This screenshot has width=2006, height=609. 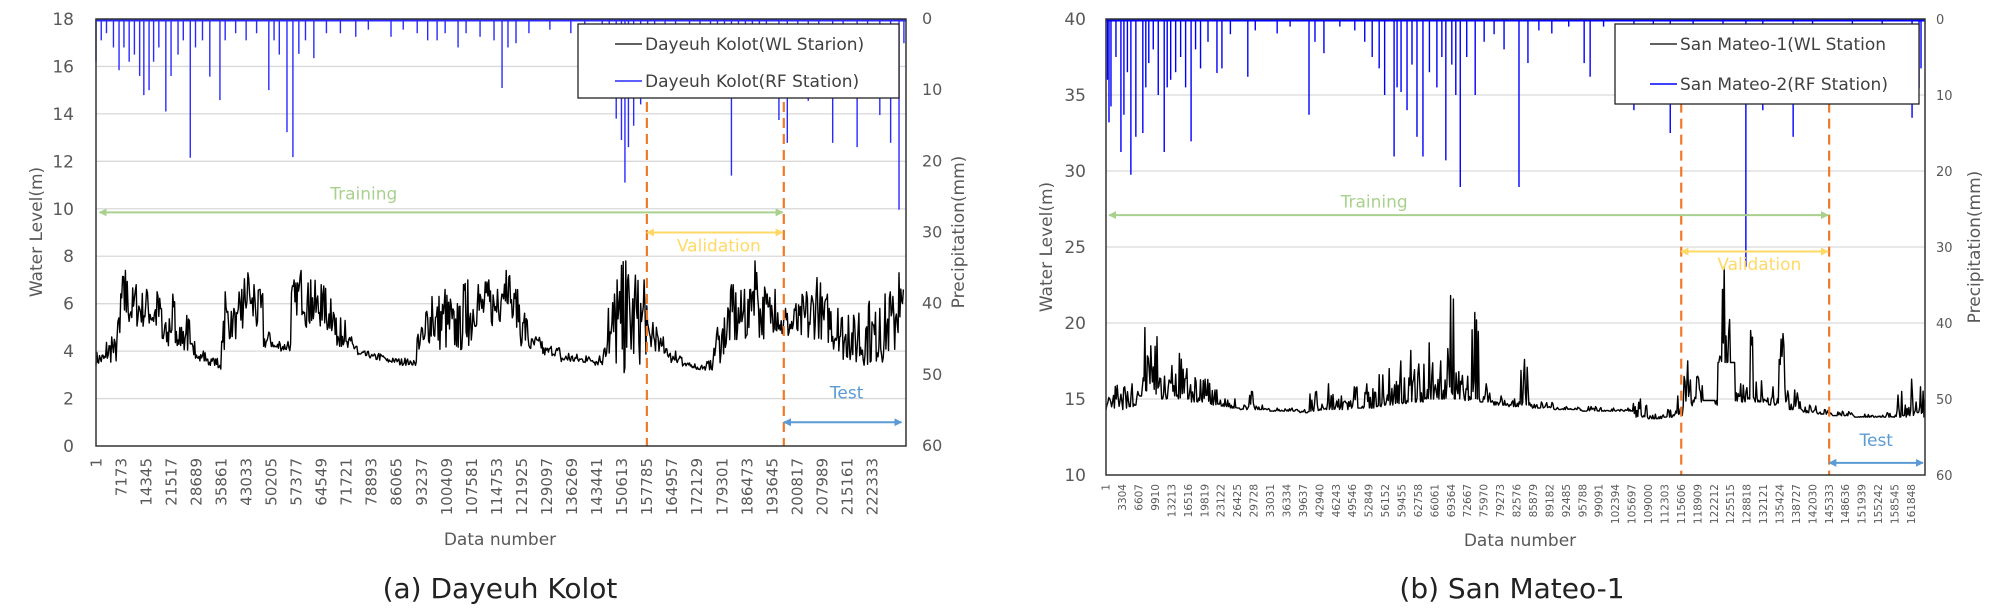 What do you see at coordinates (1468, 500) in the screenshot?
I see `x-tick-label: 72667` at bounding box center [1468, 500].